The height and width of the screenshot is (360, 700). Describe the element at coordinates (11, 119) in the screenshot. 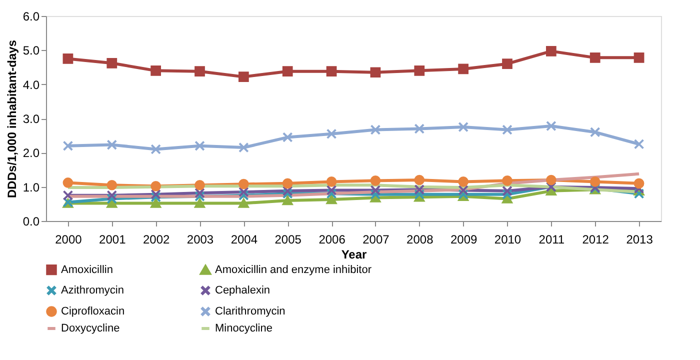

I see `y-axis-title: DDDs/1,000 inhabitant-days` at that location.